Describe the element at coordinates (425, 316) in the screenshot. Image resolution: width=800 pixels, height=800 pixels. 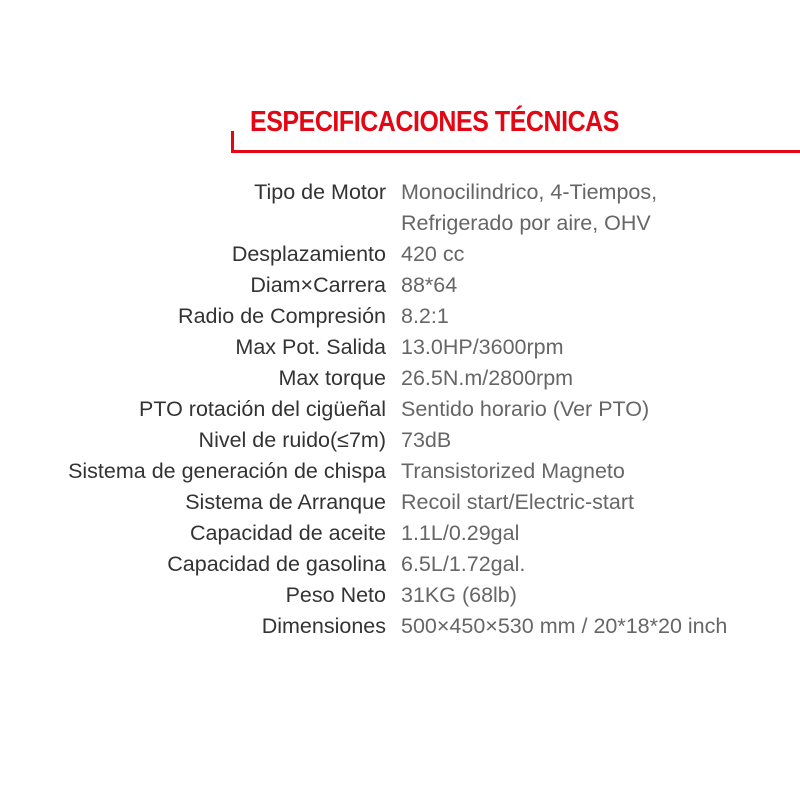
I see `spec-value: 8.2:1` at that location.